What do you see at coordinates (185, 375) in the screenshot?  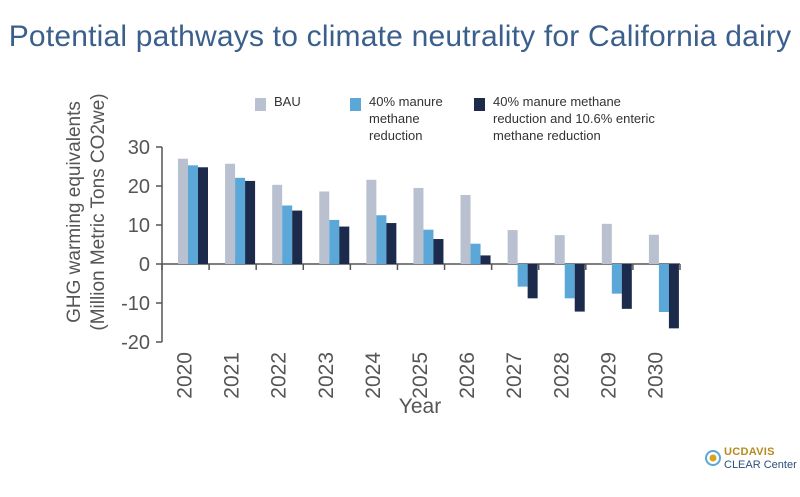 I see `x-tick-label-2020: 2020` at bounding box center [185, 375].